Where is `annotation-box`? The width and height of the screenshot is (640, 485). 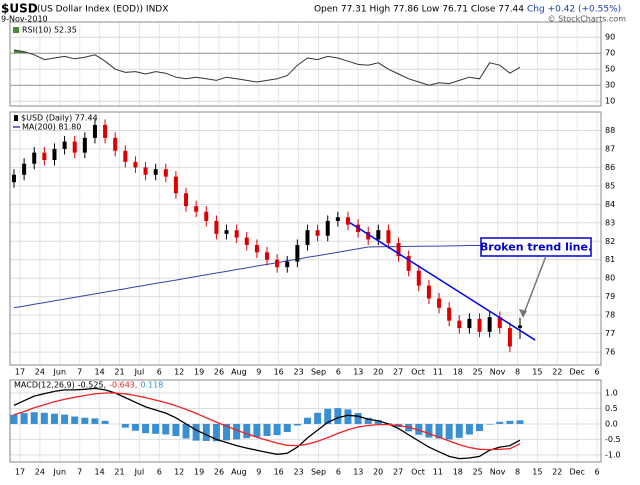
annotation-box is located at coordinates (536, 247).